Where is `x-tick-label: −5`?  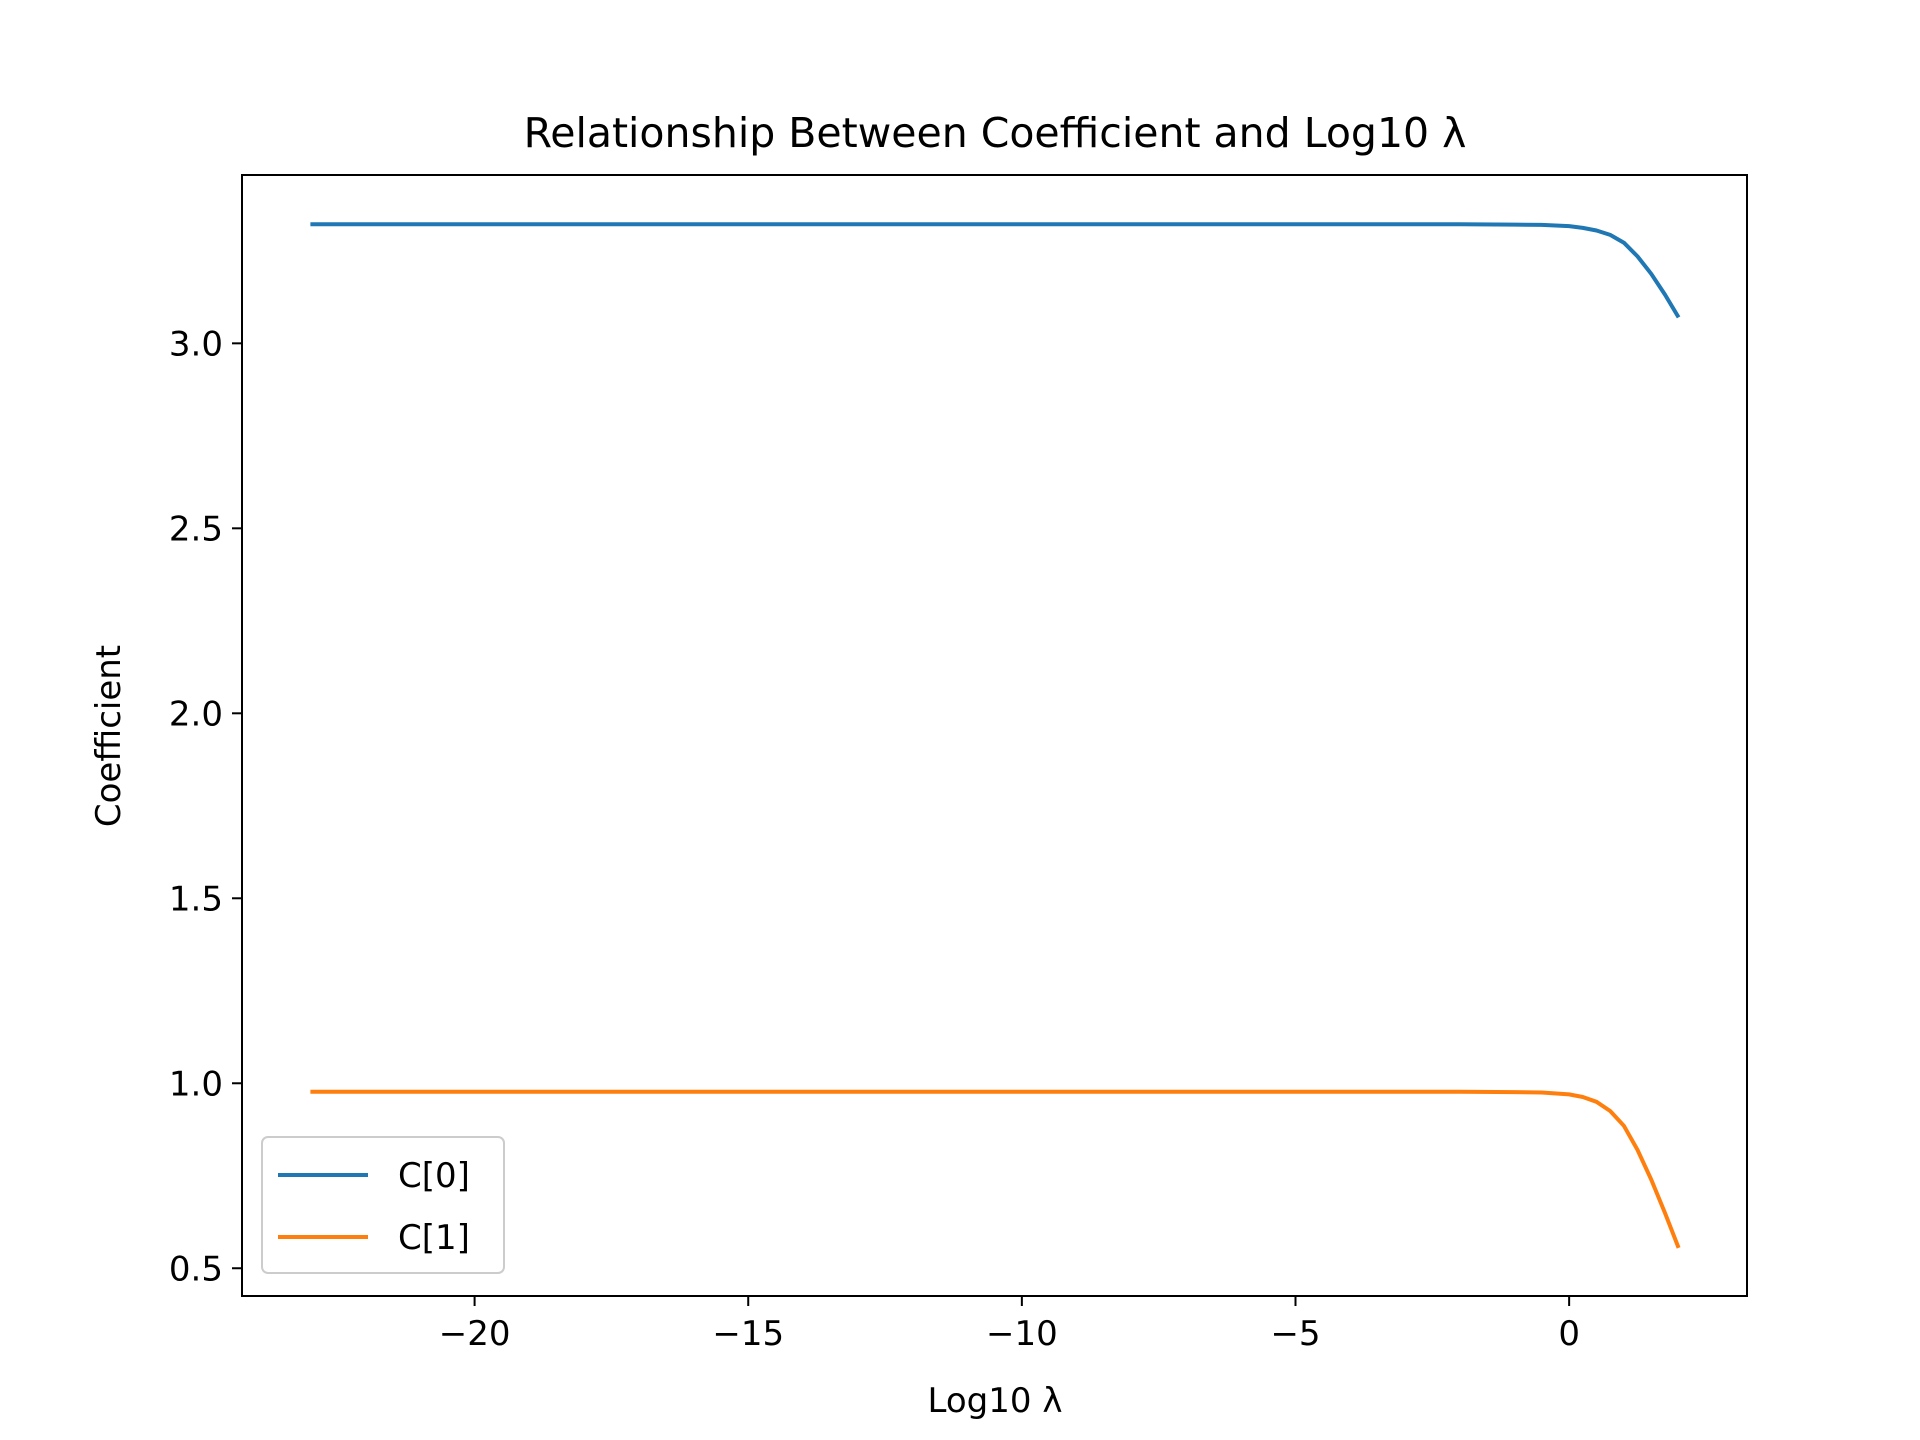
x-tick-label: −5 is located at coordinates (1295, 1334).